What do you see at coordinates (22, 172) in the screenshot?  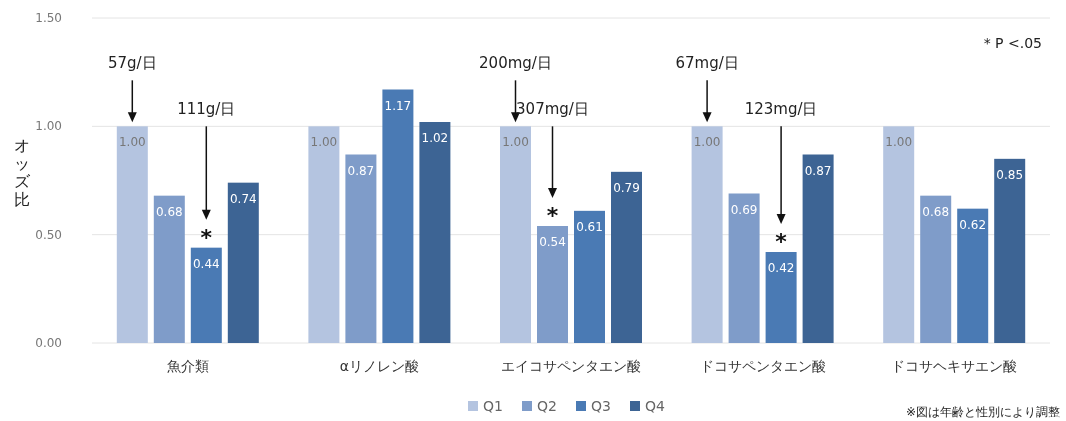 I see `y-axis-title: オッズ比` at bounding box center [22, 172].